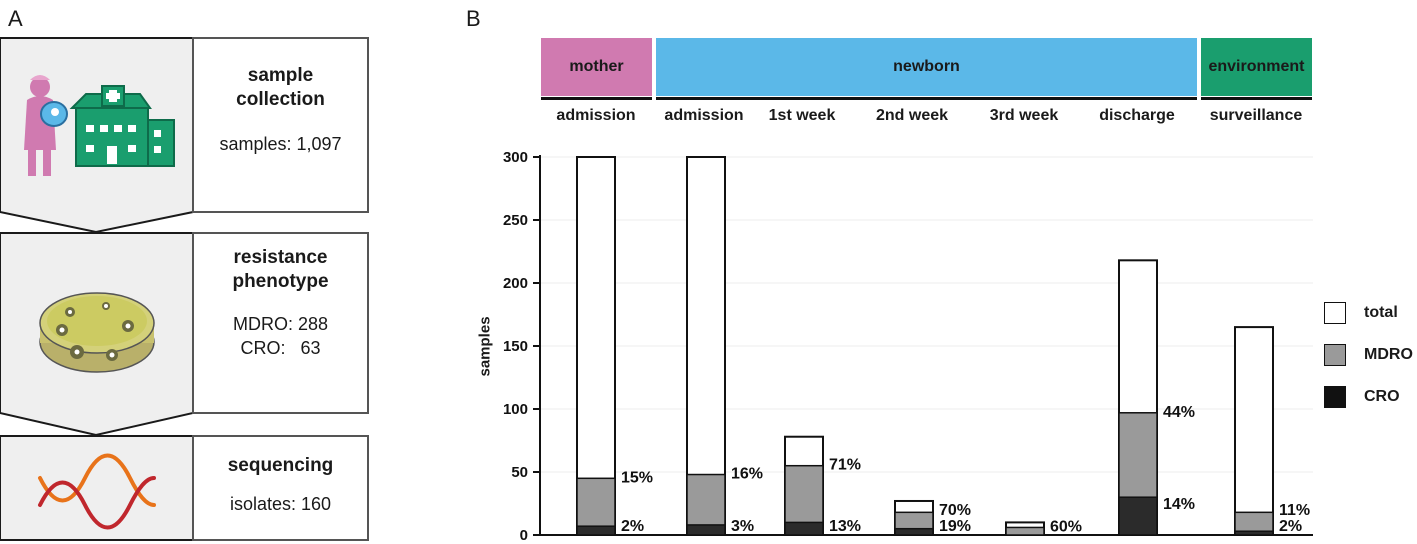  What do you see at coordinates (1382, 396) in the screenshot?
I see `legend-label-cro: CRO` at bounding box center [1382, 396].